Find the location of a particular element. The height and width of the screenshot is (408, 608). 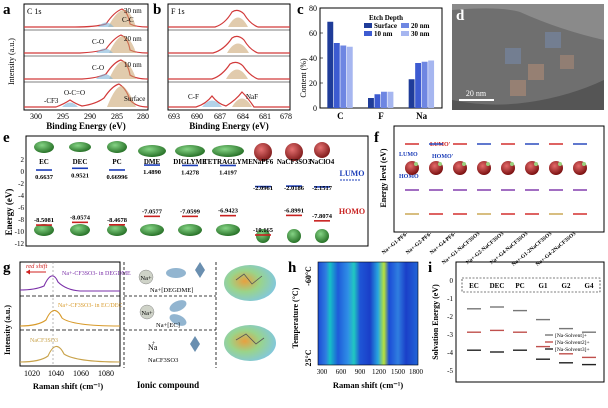

panel-g-series-label: Na+-CF3SO3- in EC/DEC is located at coordinates (90, 306).